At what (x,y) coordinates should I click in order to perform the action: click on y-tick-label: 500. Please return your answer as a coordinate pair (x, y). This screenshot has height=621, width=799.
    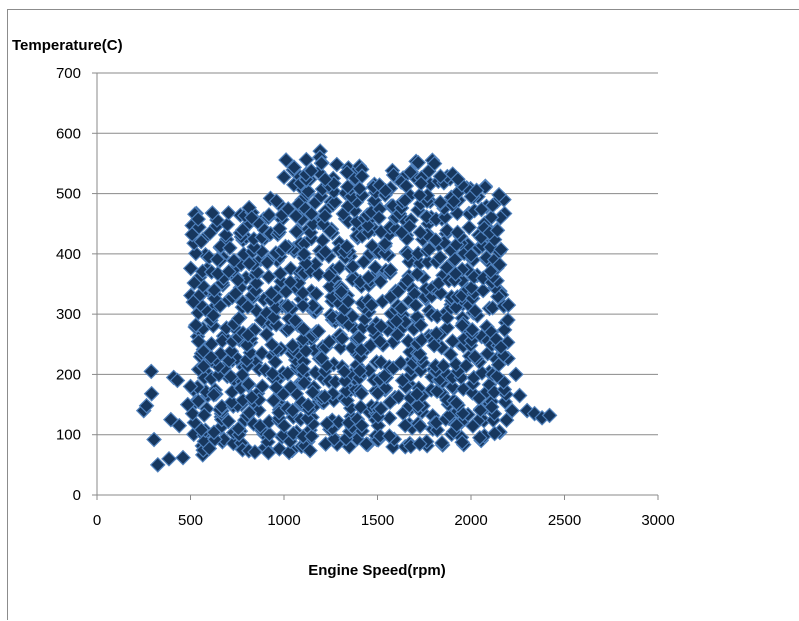
    Looking at the image, I should click on (68, 194).